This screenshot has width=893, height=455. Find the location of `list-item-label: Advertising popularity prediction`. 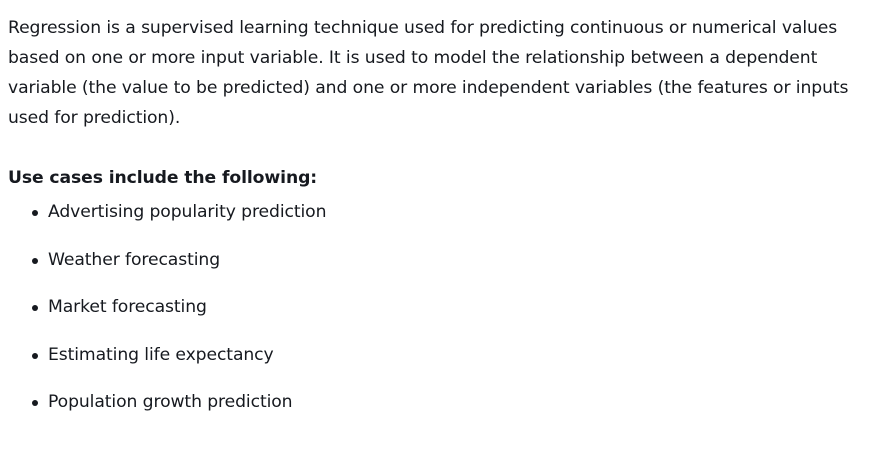

list-item-label: Advertising popularity prediction is located at coordinates (187, 212).